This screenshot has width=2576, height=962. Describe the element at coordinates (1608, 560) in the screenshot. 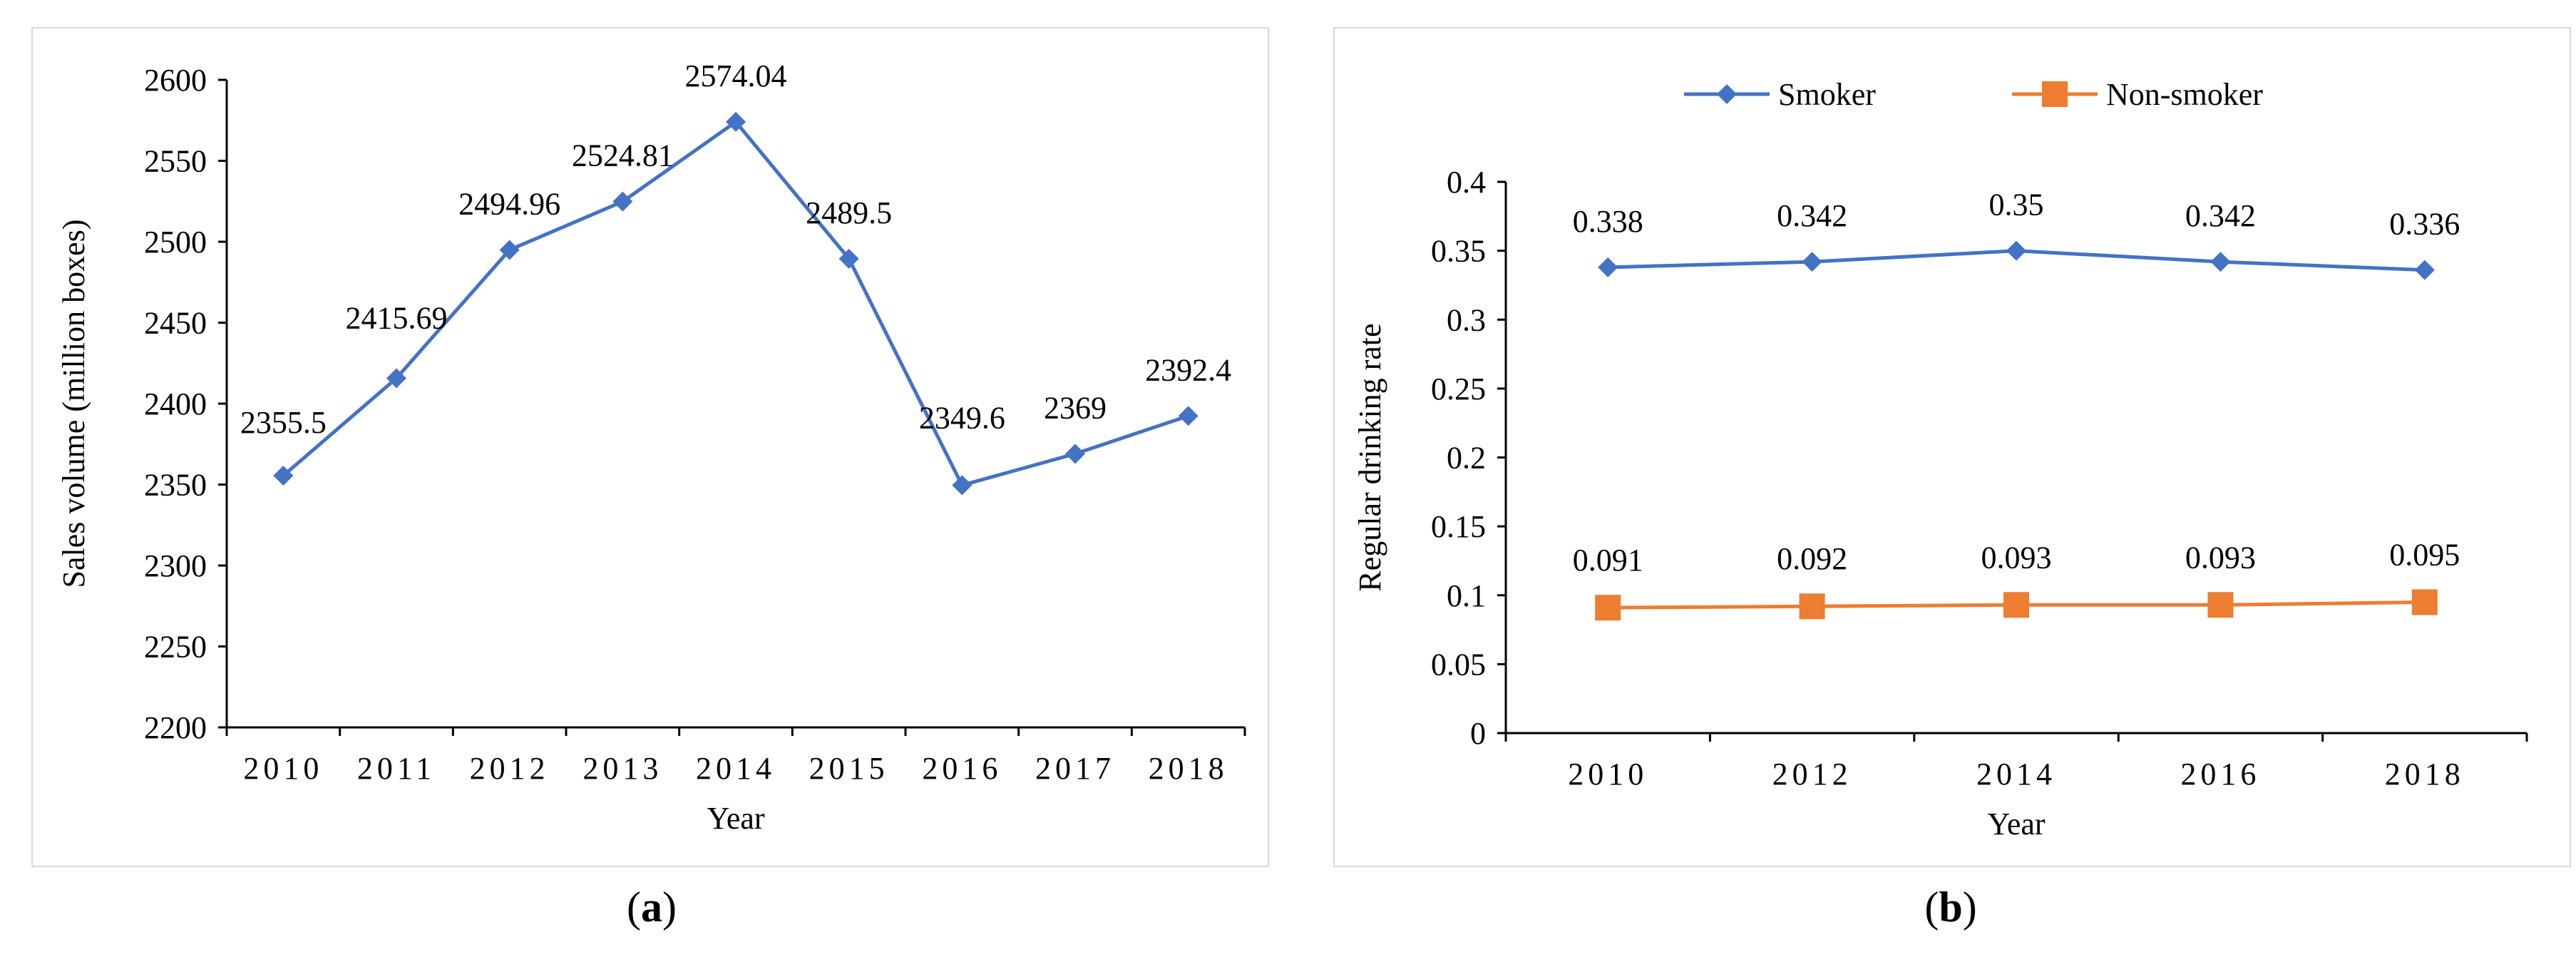

I see `data-label: 0.091` at that location.